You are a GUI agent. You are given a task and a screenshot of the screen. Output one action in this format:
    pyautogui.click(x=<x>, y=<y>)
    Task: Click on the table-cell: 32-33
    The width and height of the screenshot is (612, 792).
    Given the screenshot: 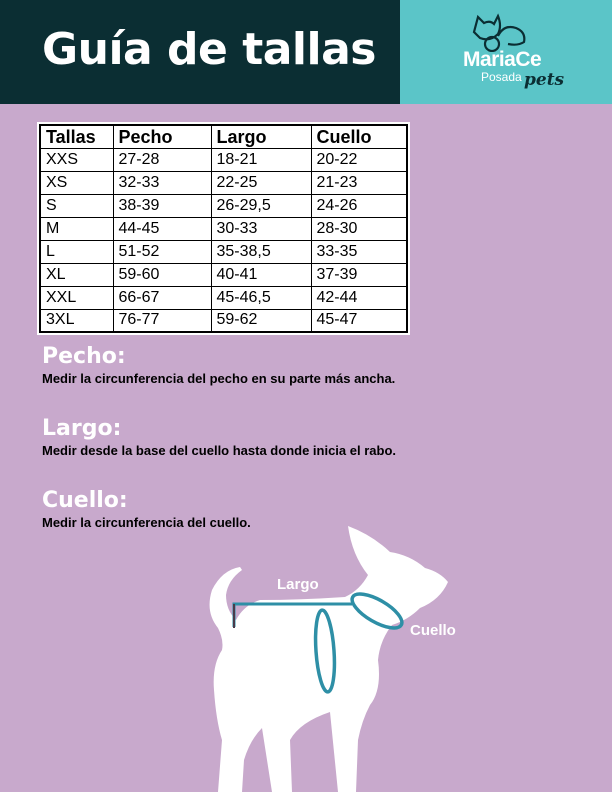 What is the action you would take?
    pyautogui.click(x=162, y=182)
    